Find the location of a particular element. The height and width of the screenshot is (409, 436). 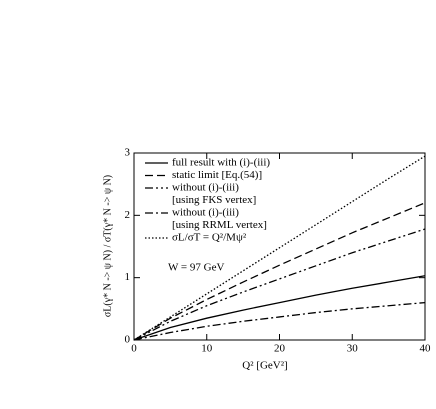

legend-label: σL/σT = Q²/Mψ² is located at coordinates (209, 238).